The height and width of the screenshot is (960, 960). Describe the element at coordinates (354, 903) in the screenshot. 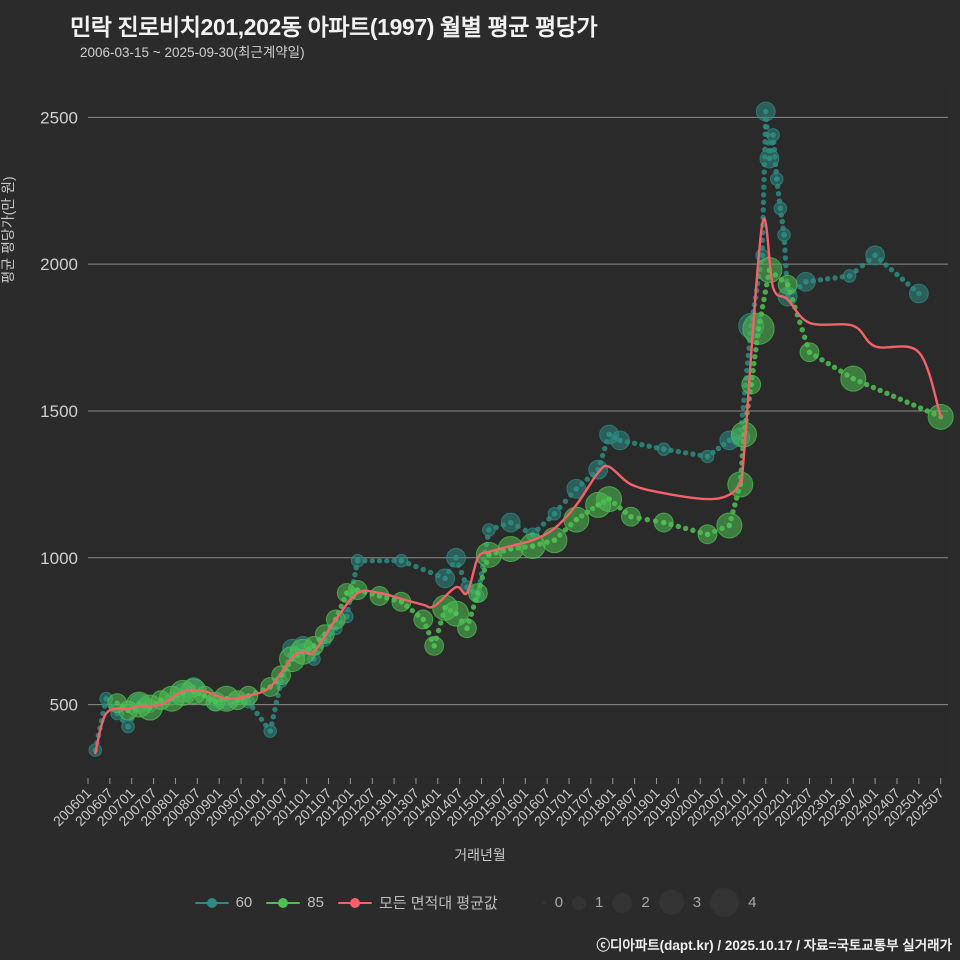

I see `legend-swatch-average` at that location.